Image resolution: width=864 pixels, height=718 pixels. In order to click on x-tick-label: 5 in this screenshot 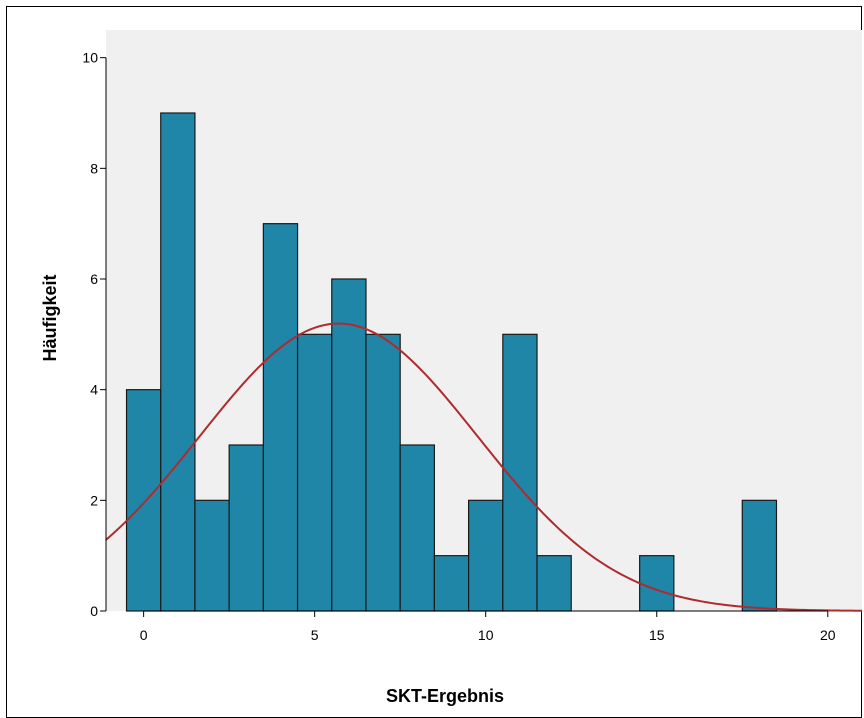, I will do `click(315, 635)`.